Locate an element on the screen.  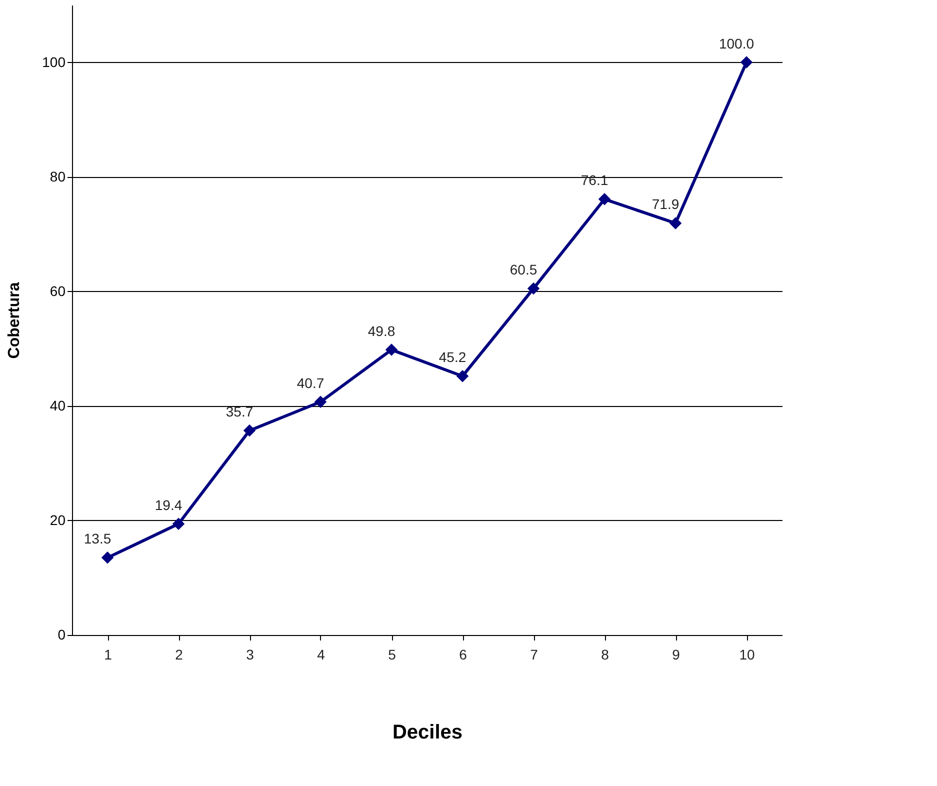
x-tick-label: 8 is located at coordinates (605, 654).